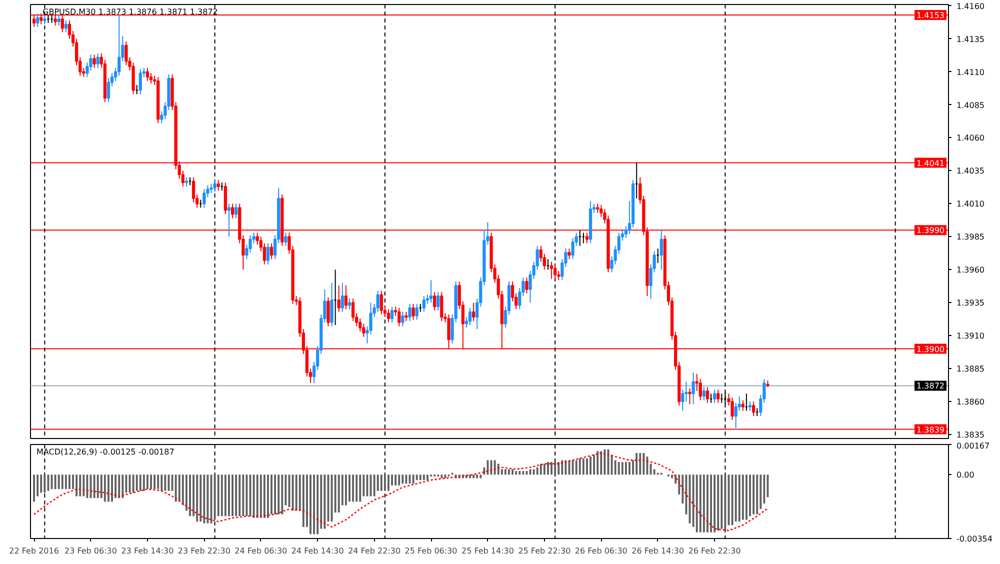  I want to click on y-tick-label: 0.00, so click(965, 475).